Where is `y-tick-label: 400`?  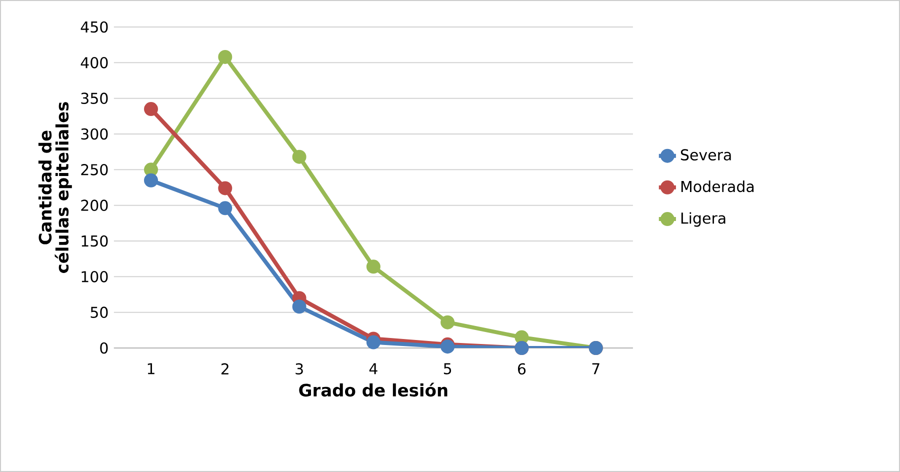
y-tick-label: 400 is located at coordinates (94, 62).